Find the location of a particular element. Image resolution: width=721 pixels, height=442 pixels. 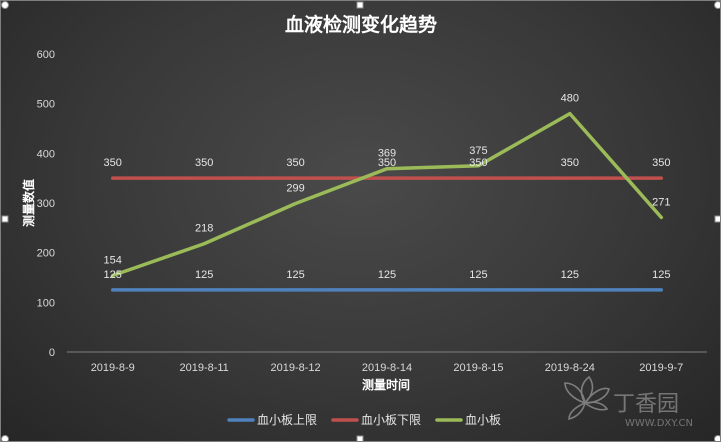

legend-item-0: 血小板上限 is located at coordinates (272, 420).